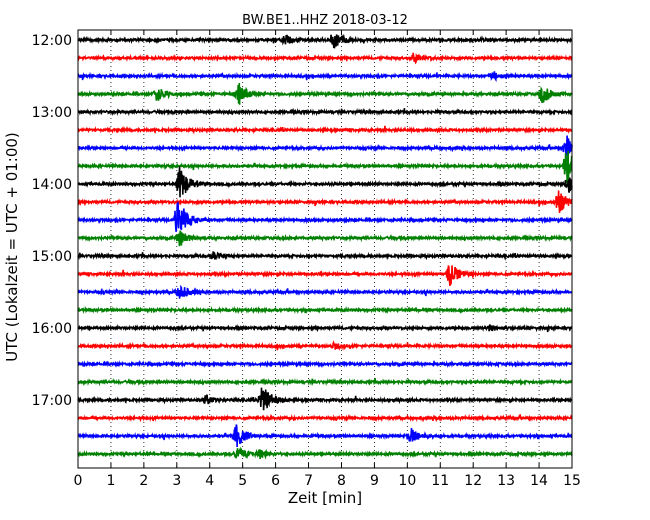 This screenshot has height=520, width=650. I want to click on y-axis-label: UTC (Lokalzeit = UTC + 01:00), so click(12, 247).